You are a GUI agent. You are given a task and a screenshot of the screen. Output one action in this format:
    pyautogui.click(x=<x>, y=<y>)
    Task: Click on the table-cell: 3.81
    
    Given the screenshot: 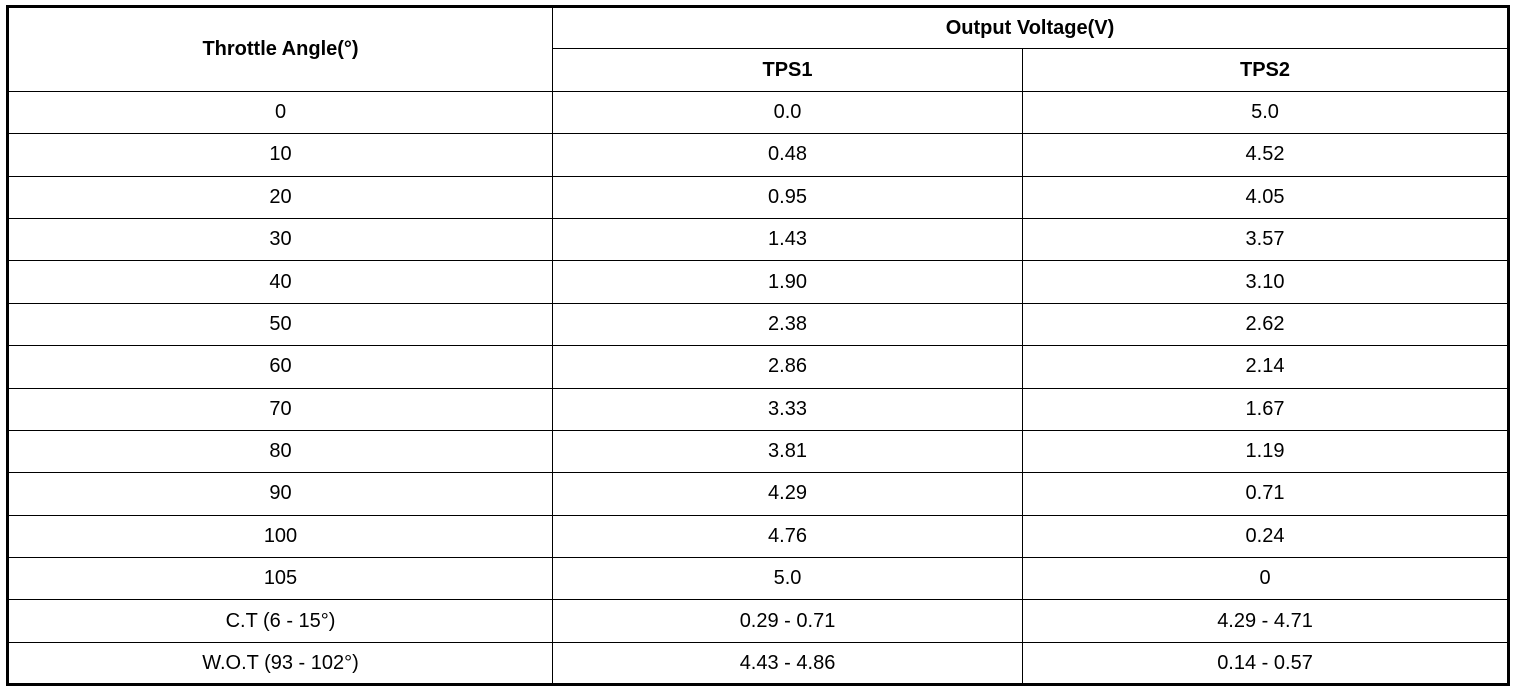 What is the action you would take?
    pyautogui.click(x=787, y=451)
    